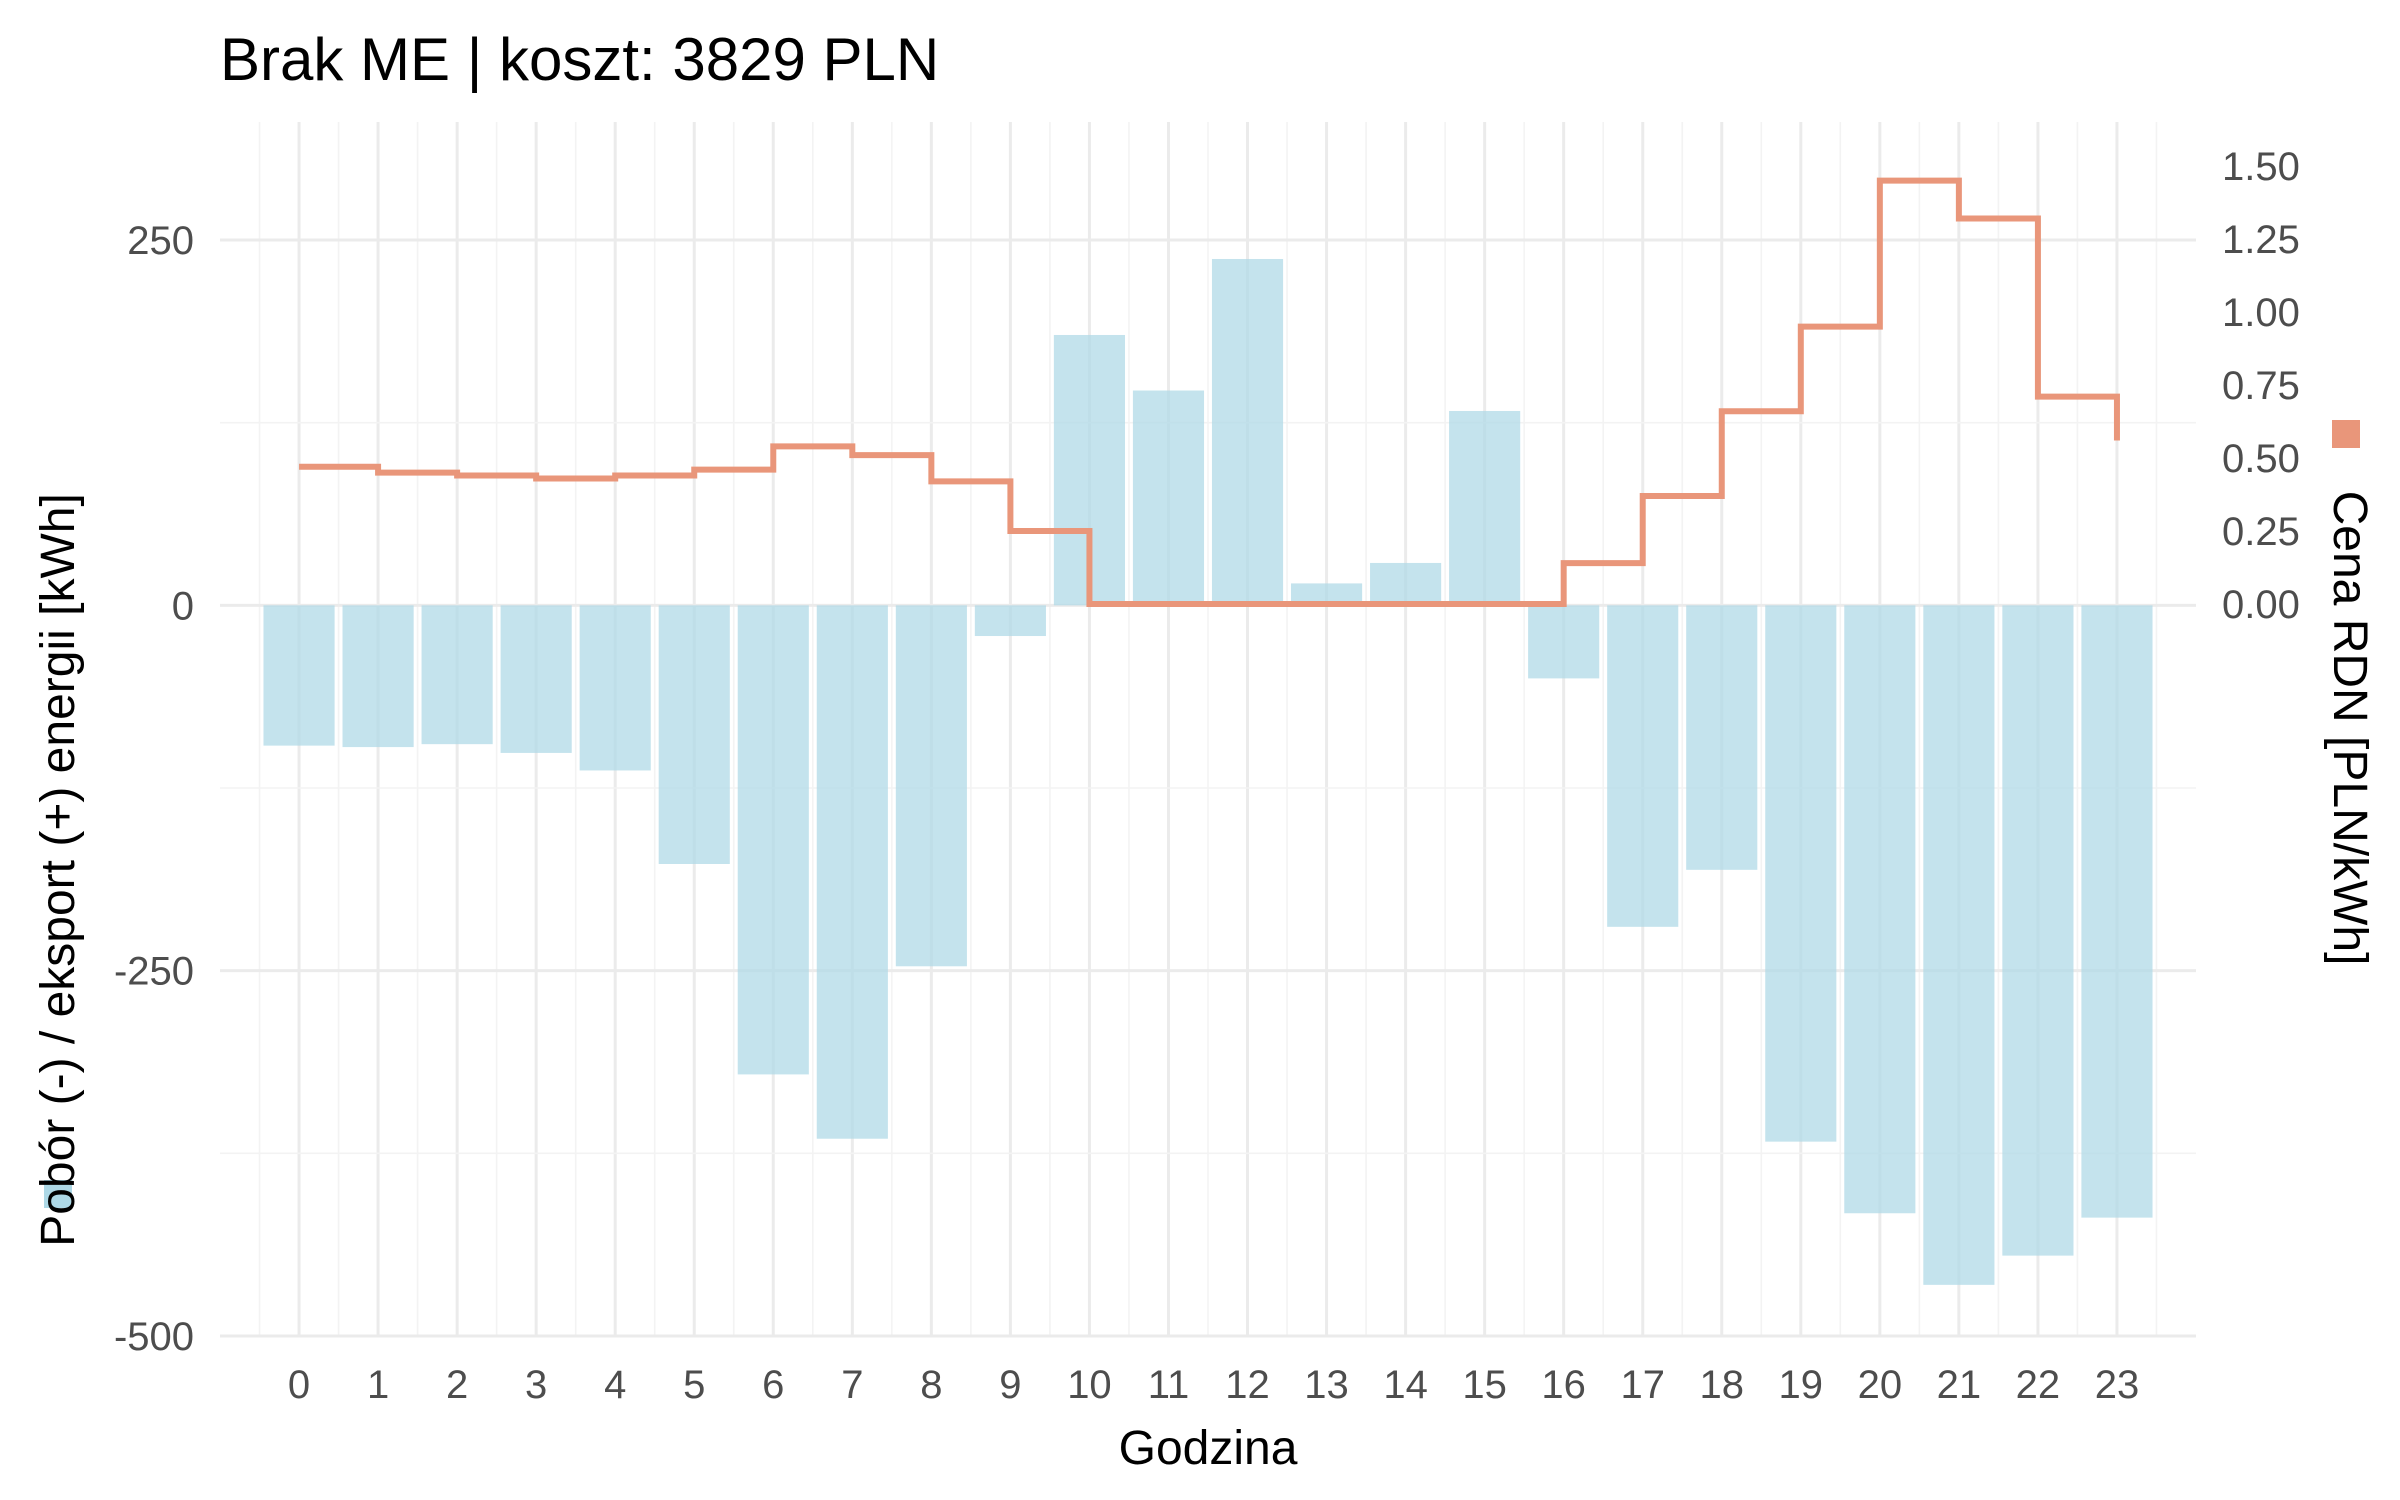 Image resolution: width=2400 pixels, height=1500 pixels. I want to click on x-tick-label: 10, so click(1089, 1385).